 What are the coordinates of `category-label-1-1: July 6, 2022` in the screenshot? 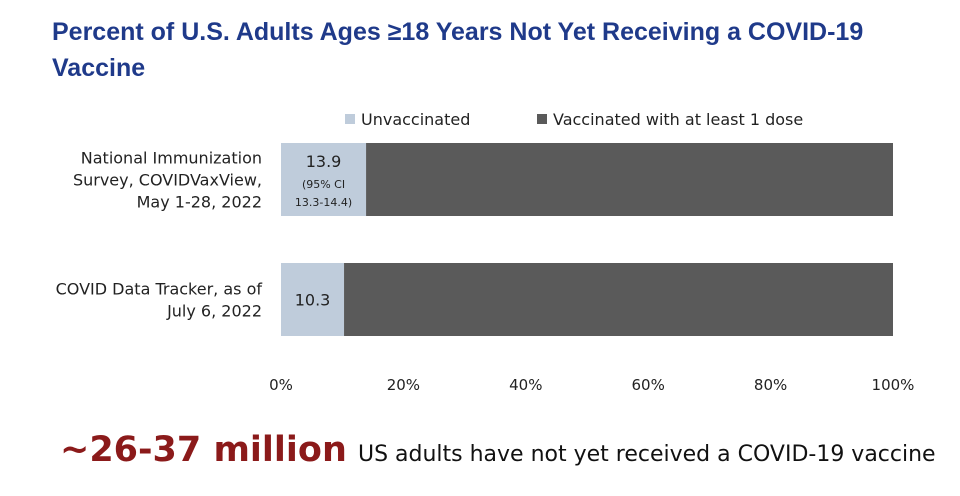 It's located at (214, 311).